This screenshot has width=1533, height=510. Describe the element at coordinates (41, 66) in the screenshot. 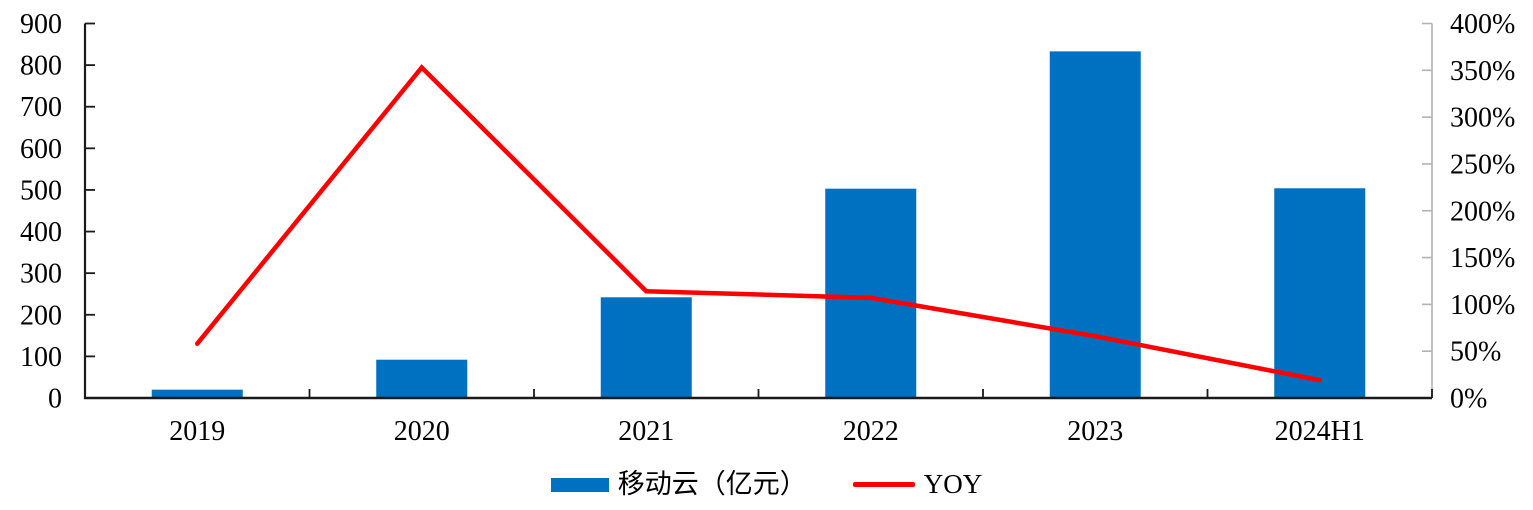

I see `left-axis-label-800: 800` at that location.